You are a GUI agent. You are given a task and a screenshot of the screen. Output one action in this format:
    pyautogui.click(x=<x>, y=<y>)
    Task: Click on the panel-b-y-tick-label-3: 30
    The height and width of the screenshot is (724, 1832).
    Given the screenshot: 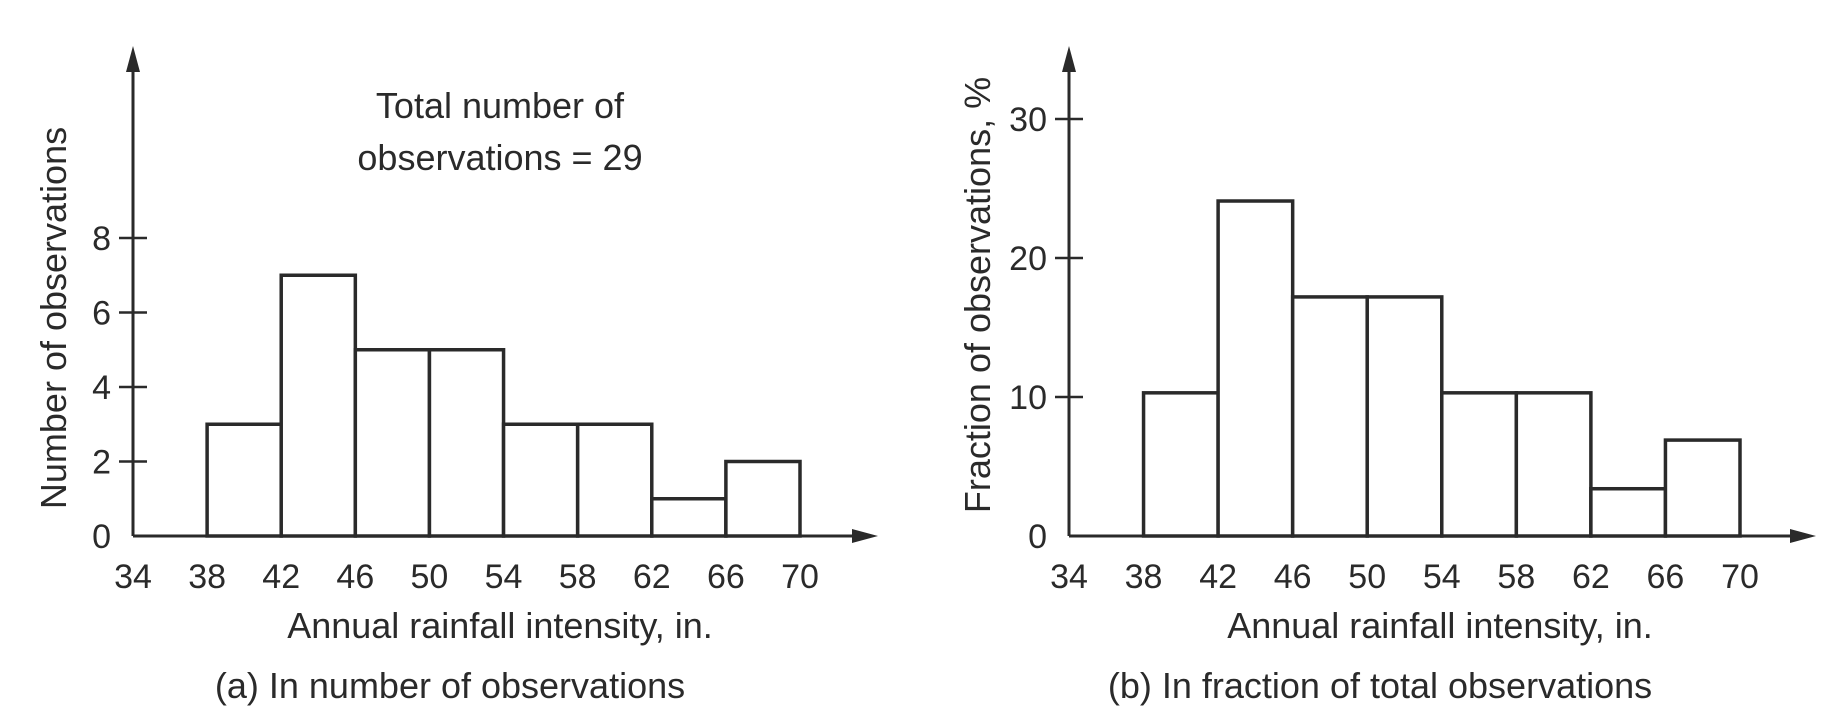 What is the action you would take?
    pyautogui.click(x=1028, y=120)
    